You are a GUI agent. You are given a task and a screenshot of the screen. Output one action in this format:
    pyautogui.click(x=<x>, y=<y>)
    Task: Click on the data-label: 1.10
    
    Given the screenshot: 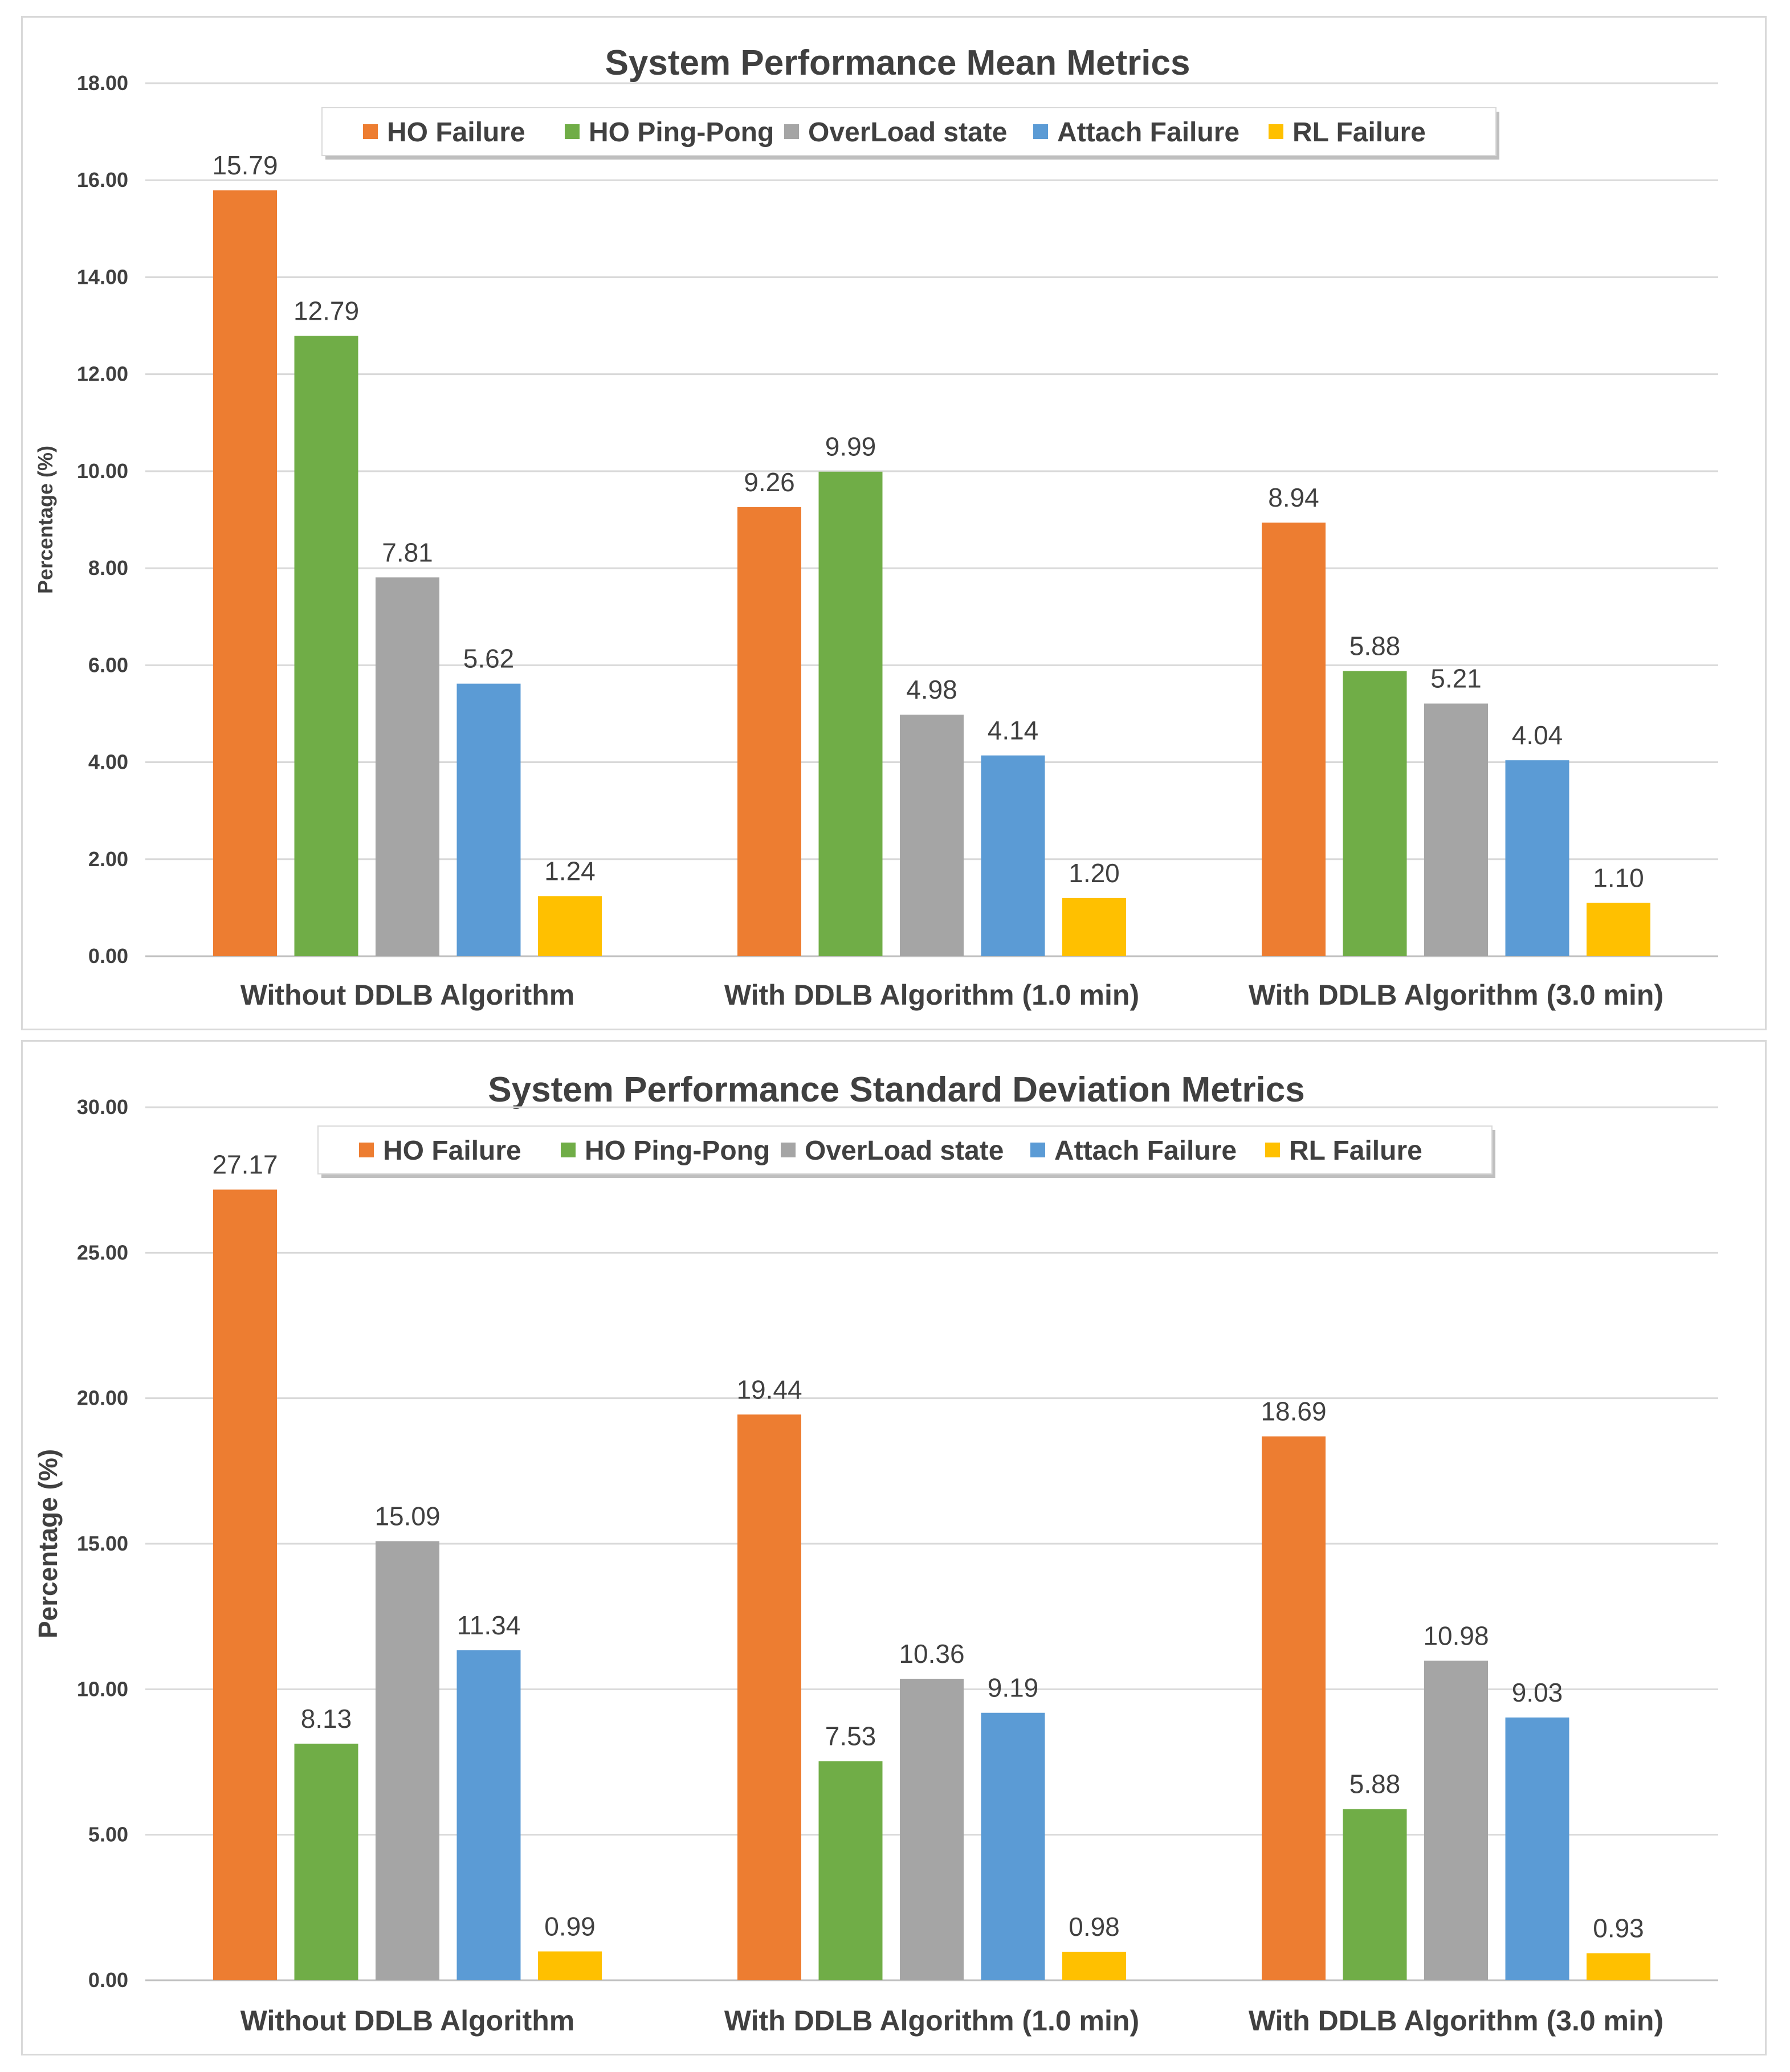 What is the action you would take?
    pyautogui.click(x=1618, y=878)
    